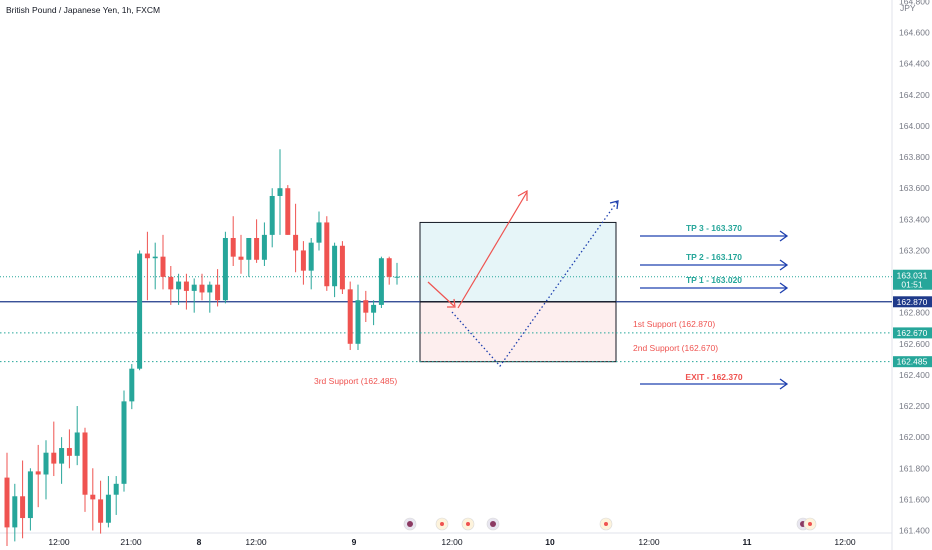 The image size is (932, 550). I want to click on level-badge-1-bg, so click(912, 302).